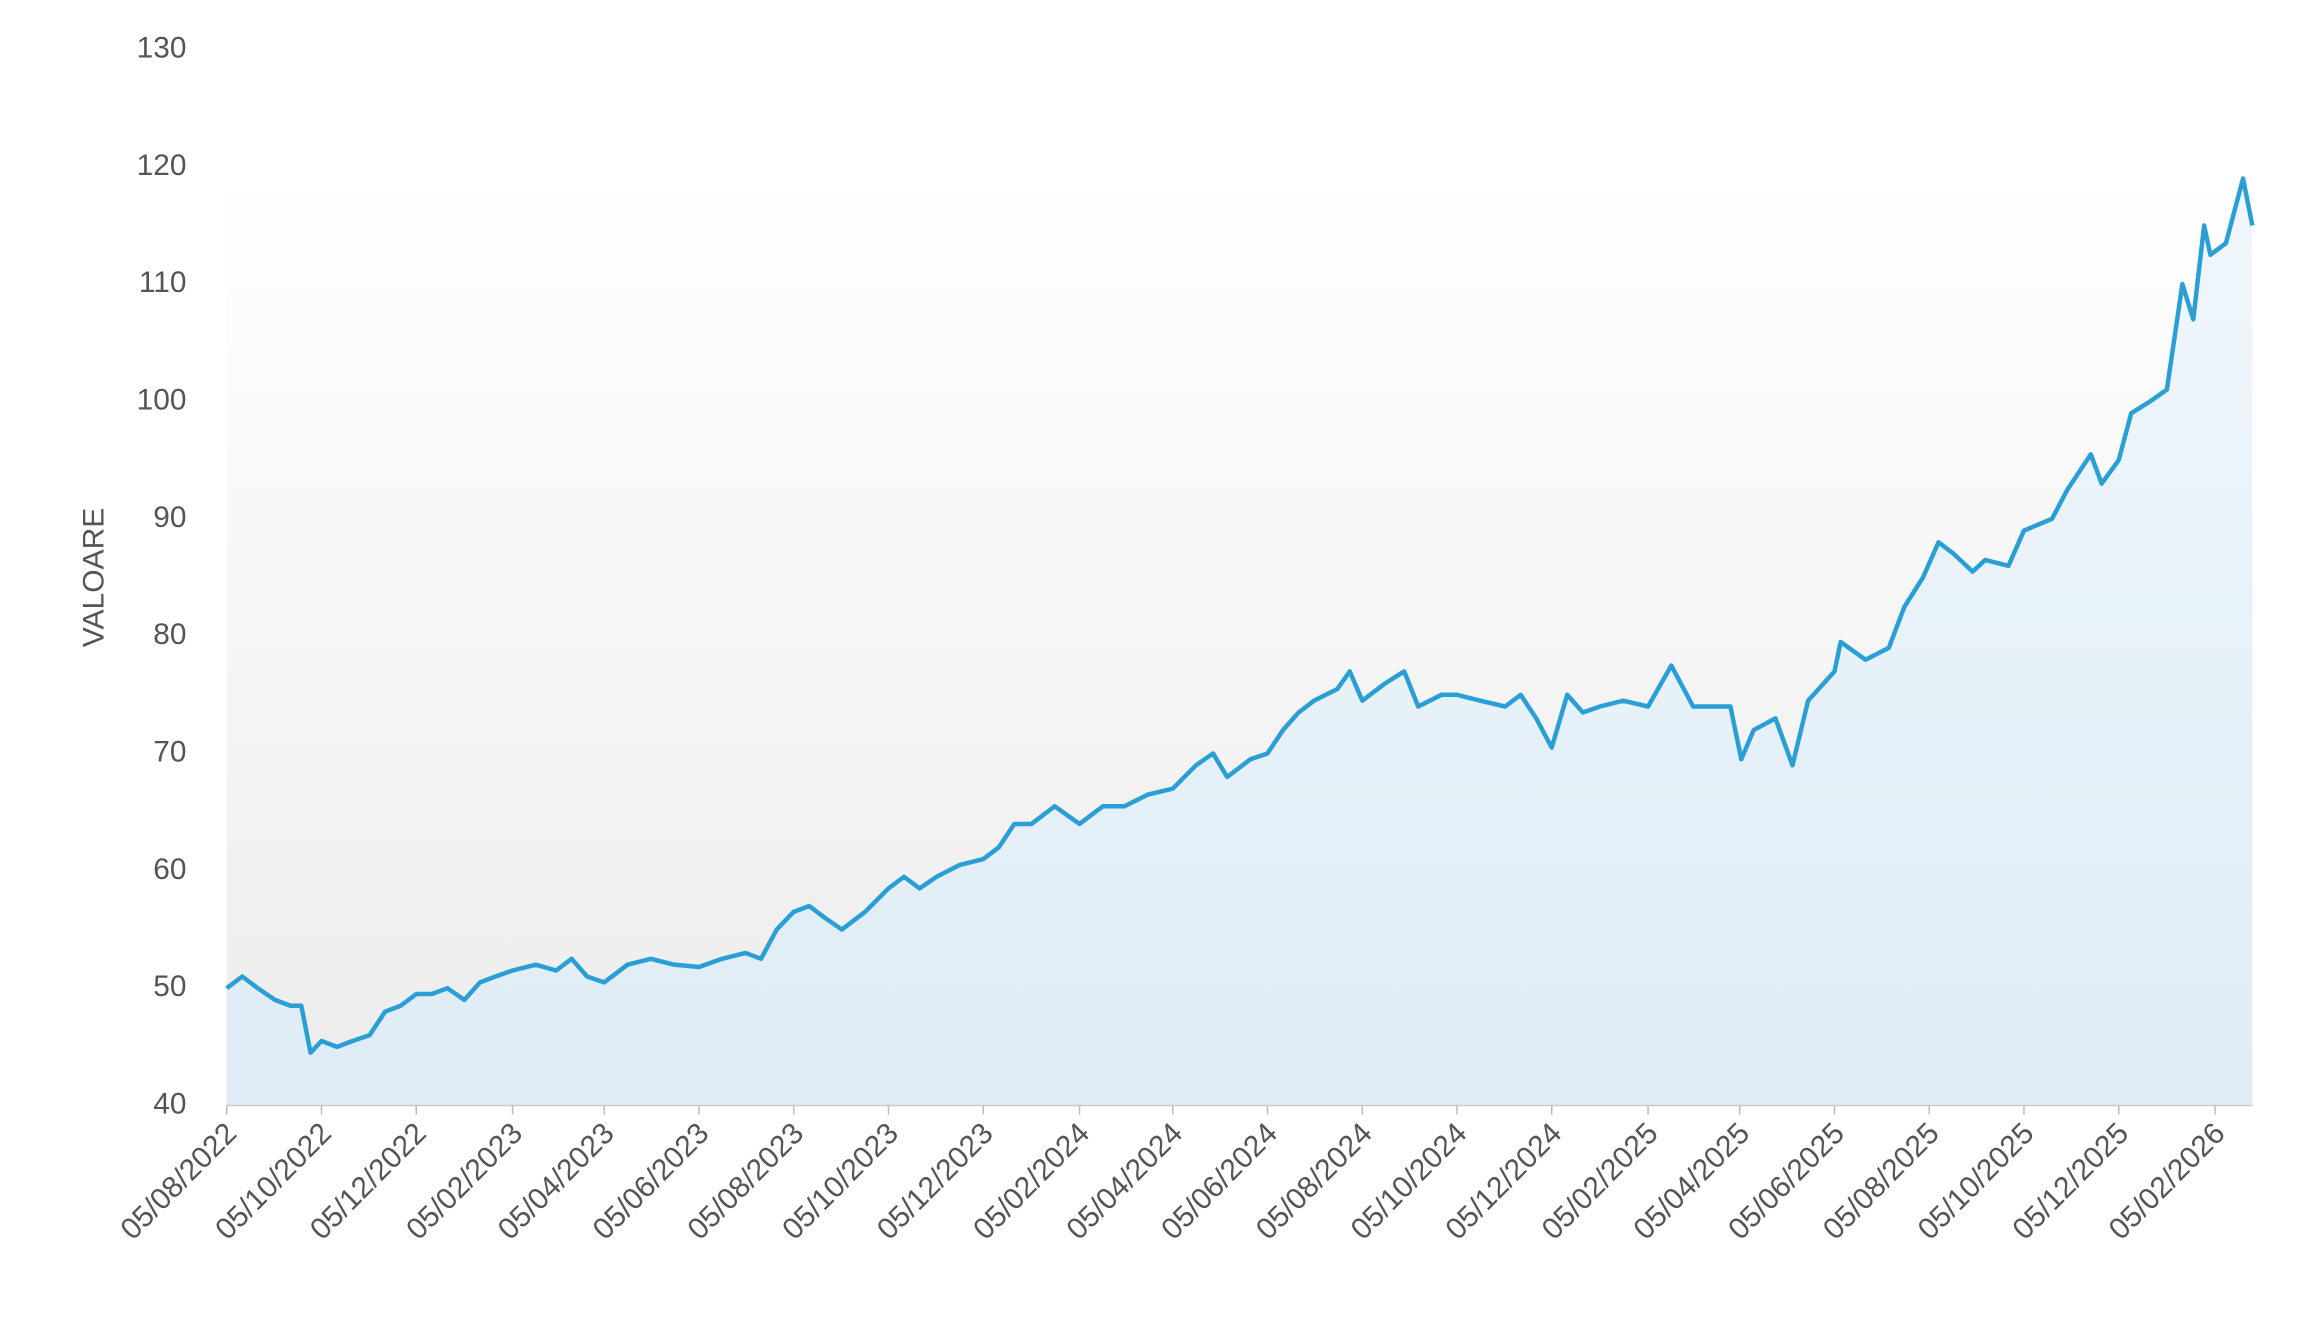 The width and height of the screenshot is (2309, 1320). I want to click on y-tick-label: 40, so click(169, 1103).